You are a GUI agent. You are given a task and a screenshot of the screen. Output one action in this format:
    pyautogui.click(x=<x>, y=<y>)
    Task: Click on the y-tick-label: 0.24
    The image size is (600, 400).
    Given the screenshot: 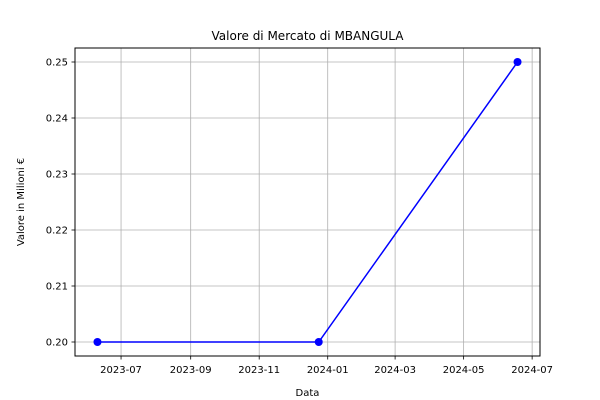 What is the action you would take?
    pyautogui.click(x=57, y=119)
    